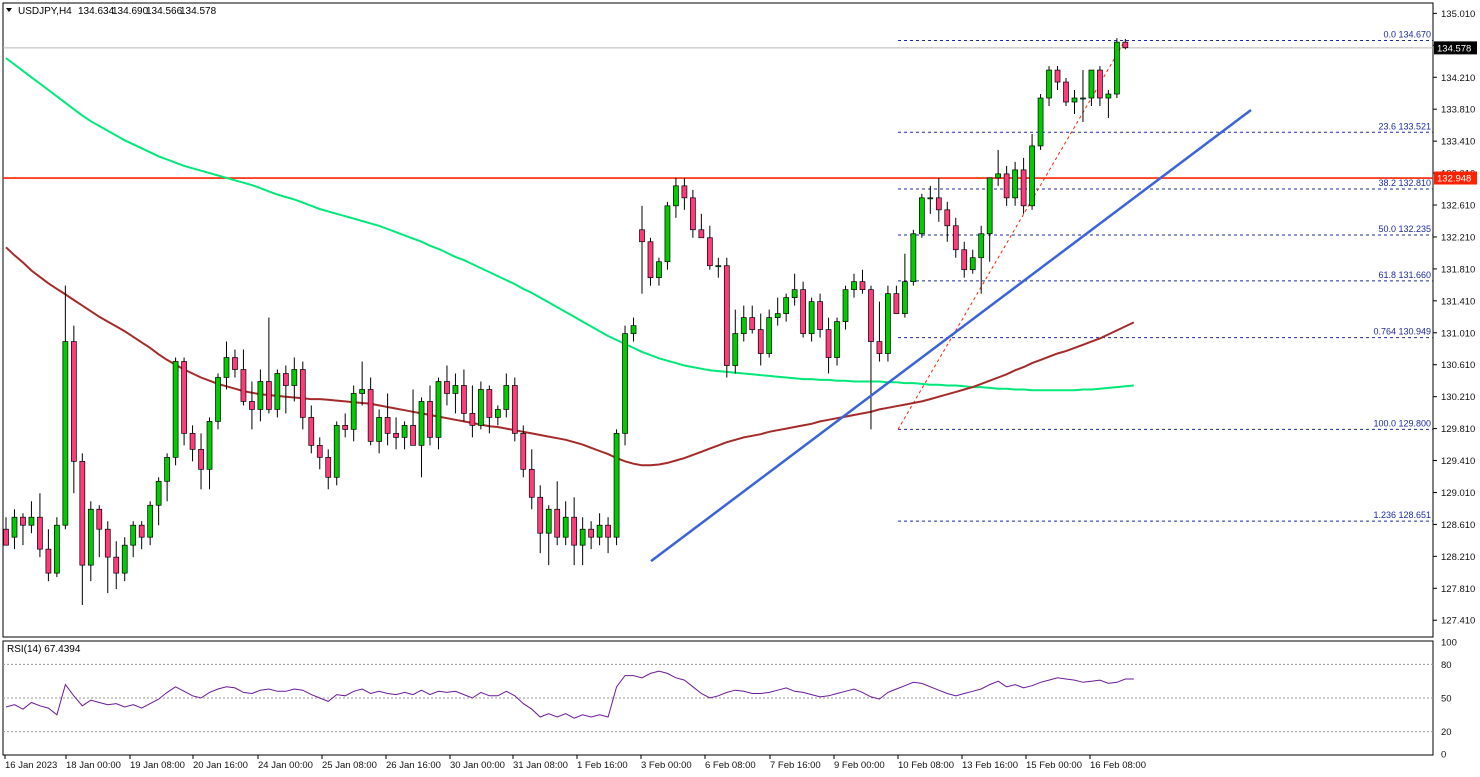 The width and height of the screenshot is (1480, 777). I want to click on fib-level-label: 38.2 132.810, so click(1404, 183).